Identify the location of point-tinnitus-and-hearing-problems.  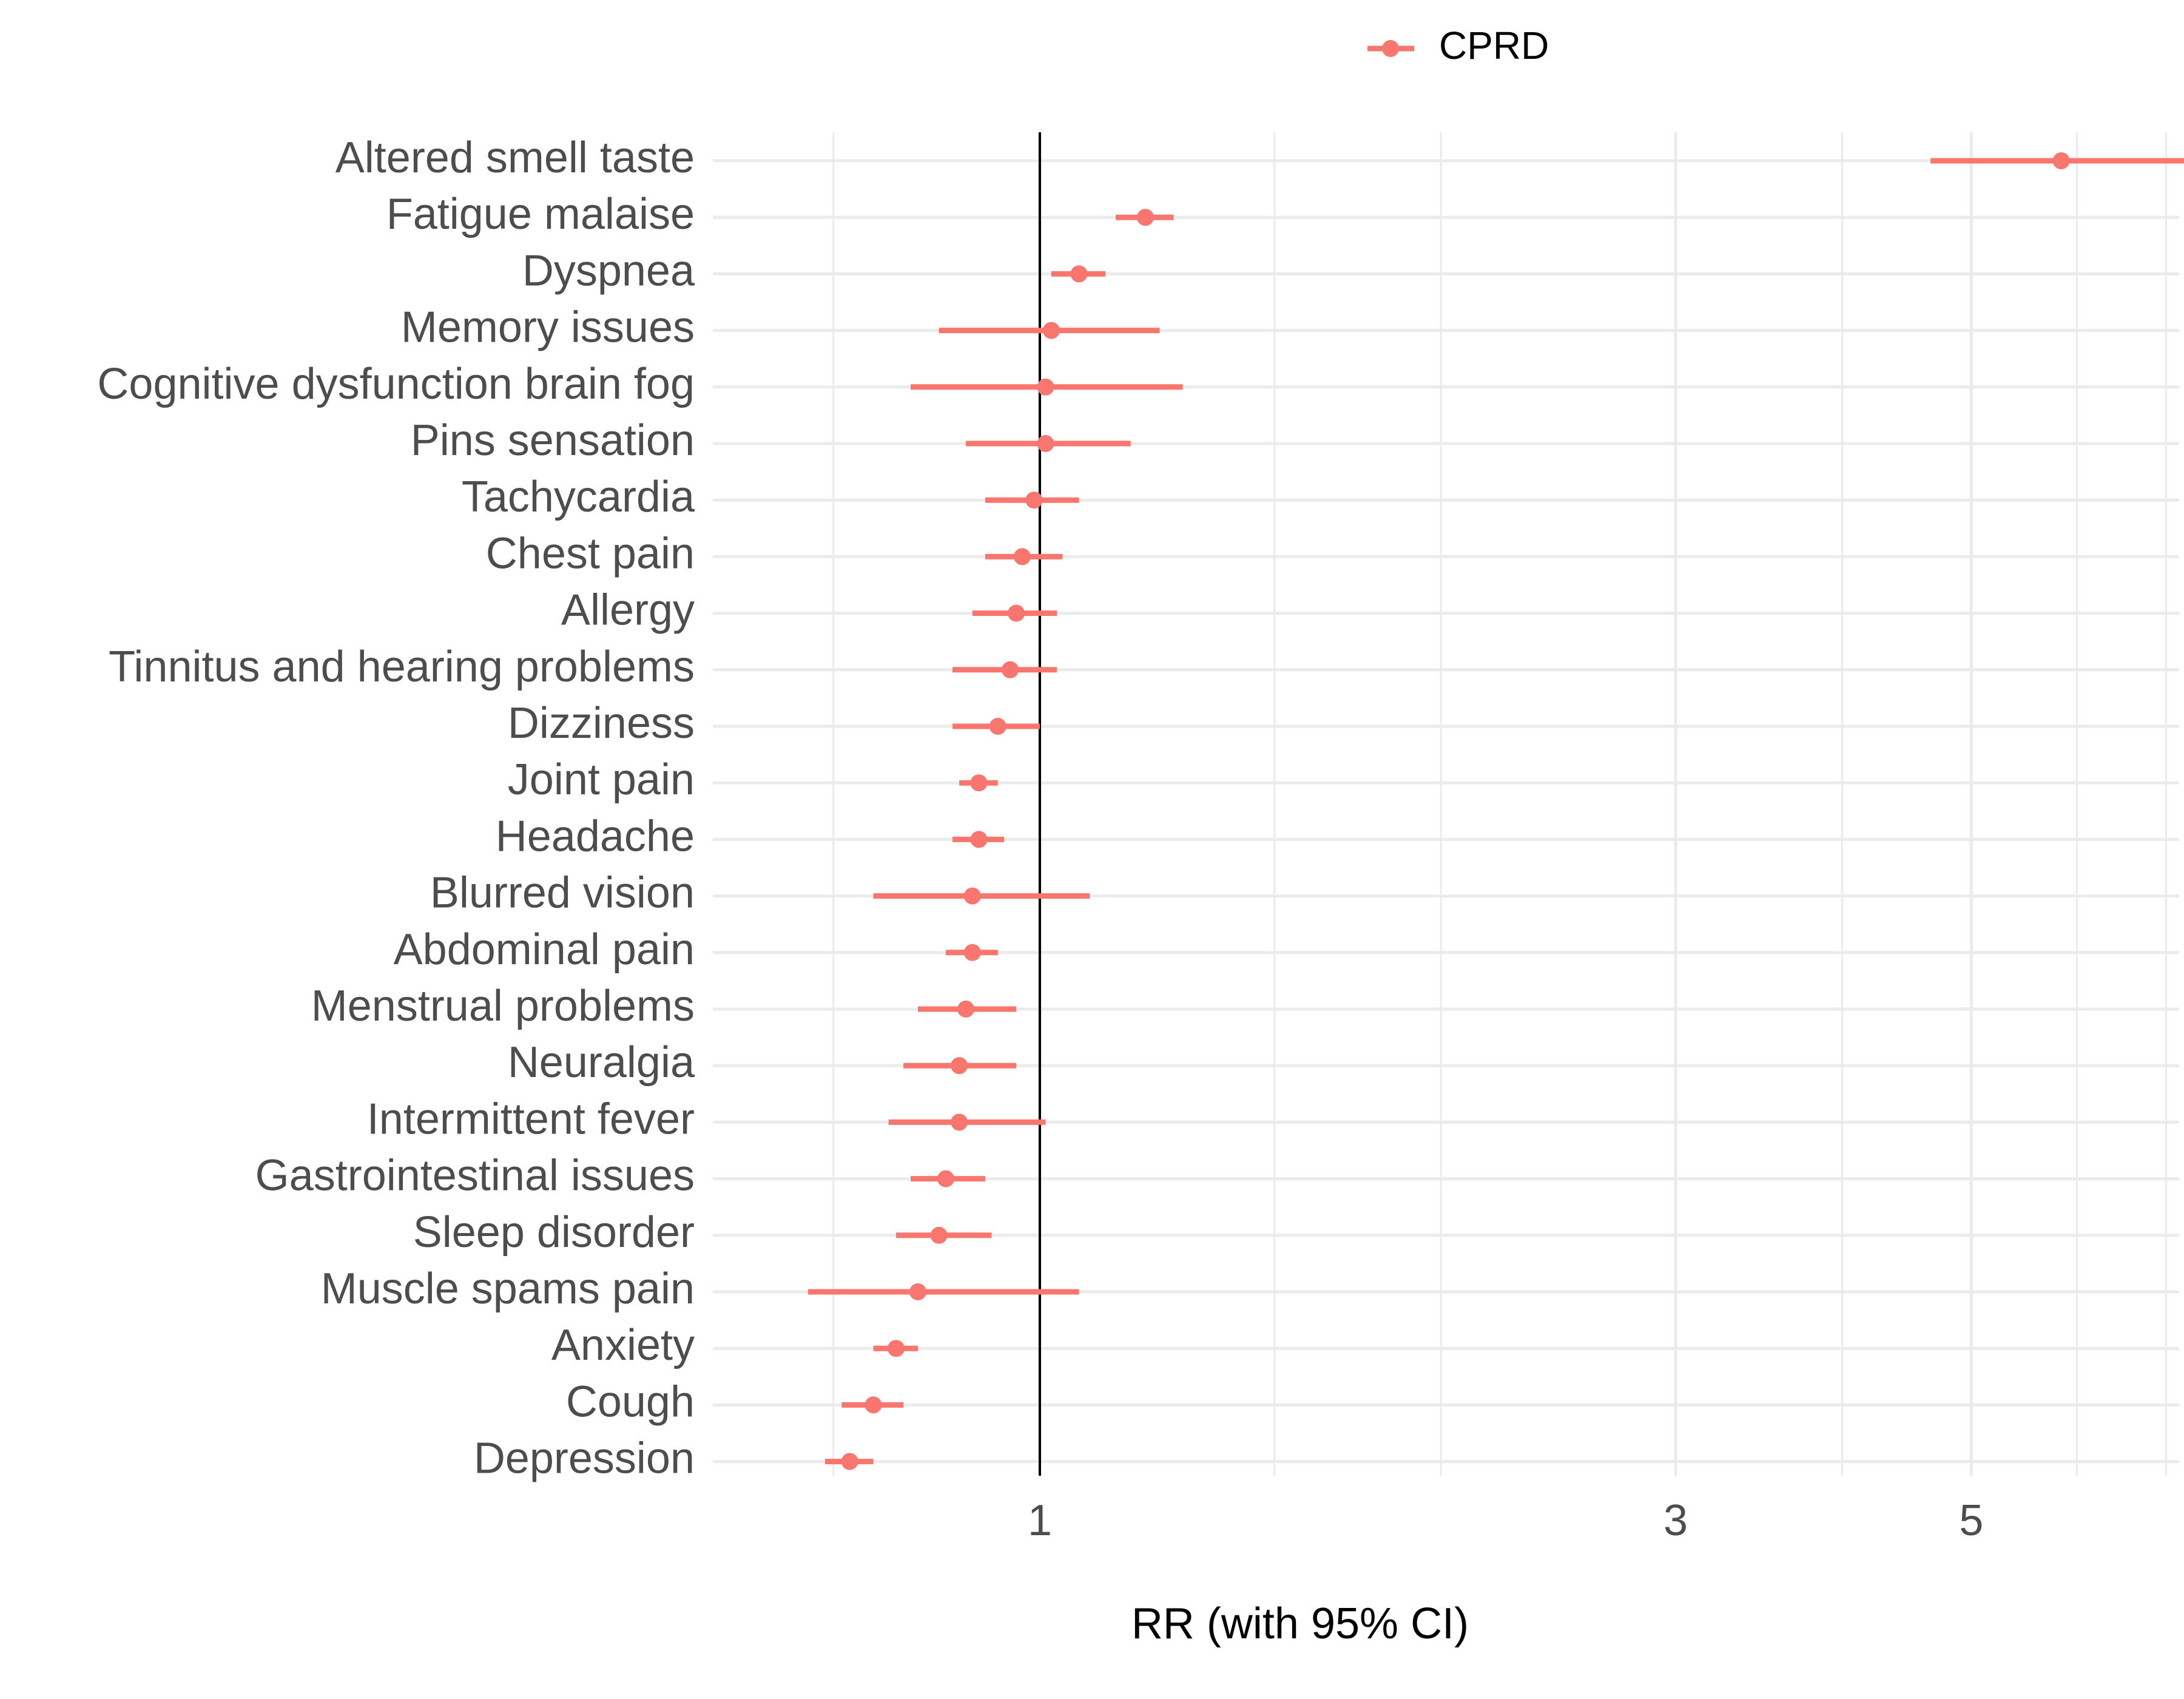
(1010, 669).